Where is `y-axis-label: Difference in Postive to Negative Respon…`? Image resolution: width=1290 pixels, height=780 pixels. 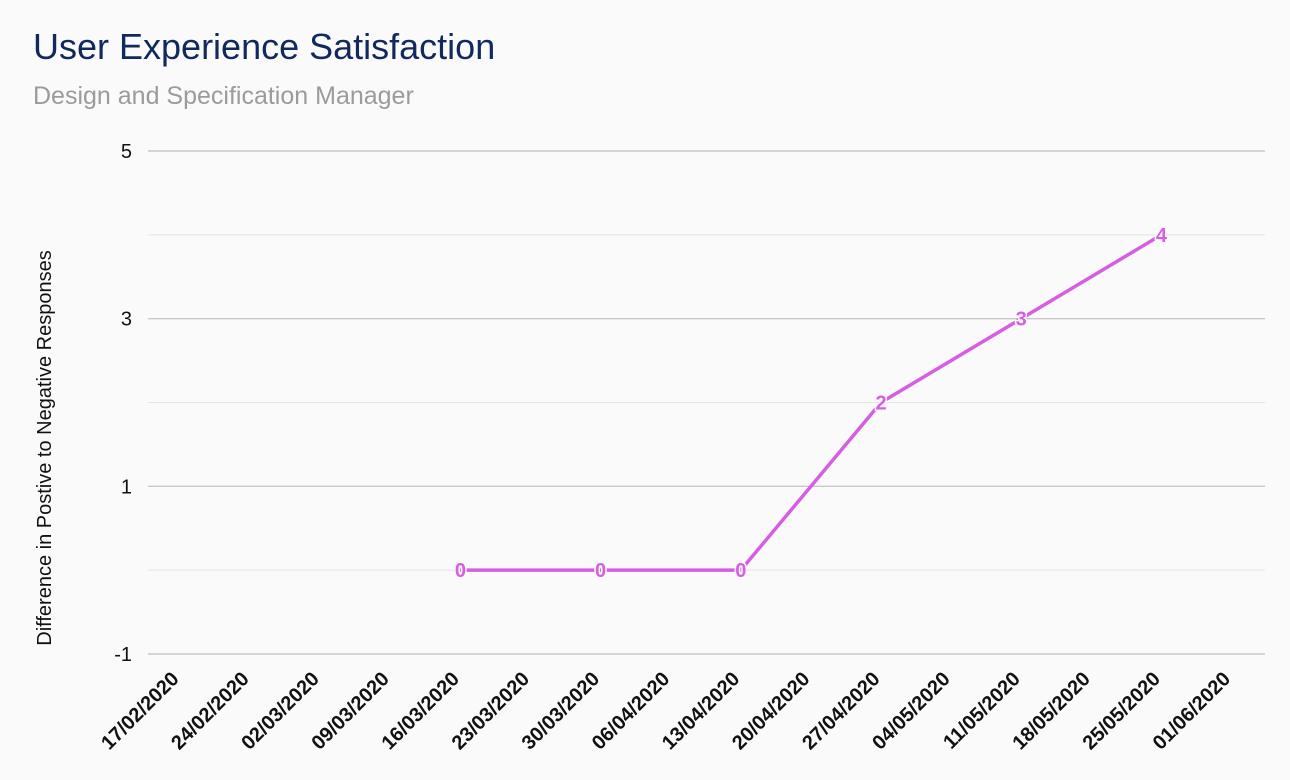
y-axis-label: Difference in Postive to Negative Respon… is located at coordinates (45, 447).